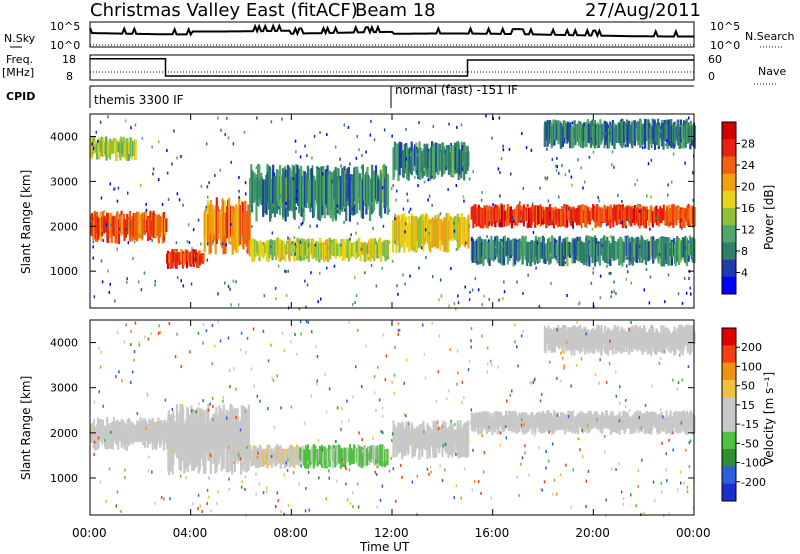  What do you see at coordinates (550, 252) in the screenshot?
I see `power-band-9-cell` at bounding box center [550, 252].